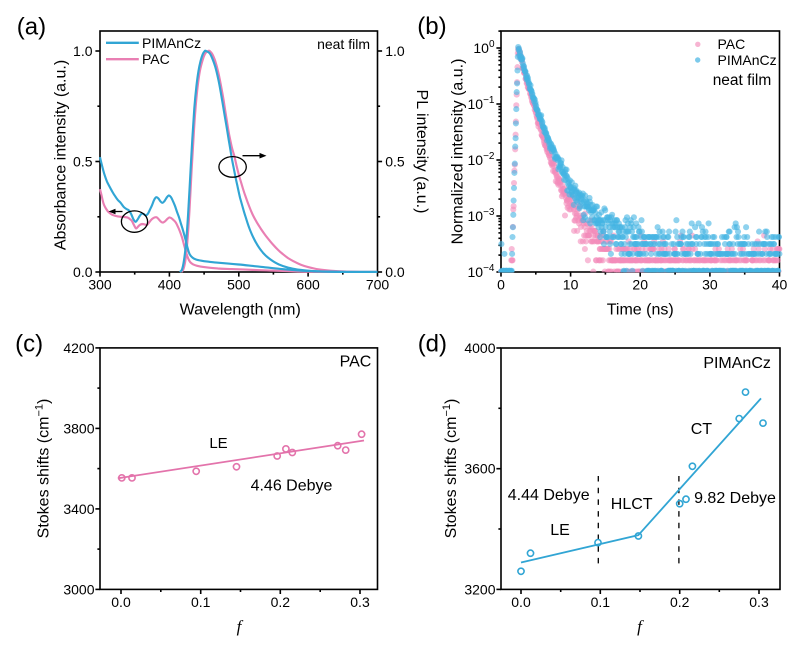 The height and width of the screenshot is (653, 799). What do you see at coordinates (292, 486) in the screenshot?
I see `svg-text: 4.46 Debye` at bounding box center [292, 486].